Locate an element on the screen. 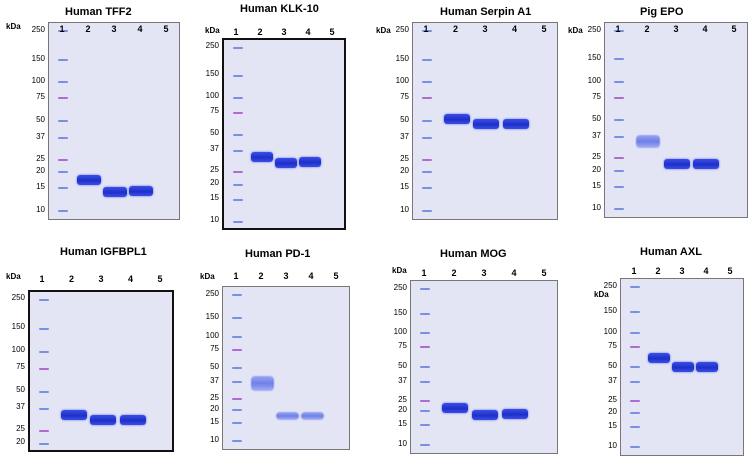 The image size is (750, 458). gel-title: Human KLK-10 is located at coordinates (279, 9).